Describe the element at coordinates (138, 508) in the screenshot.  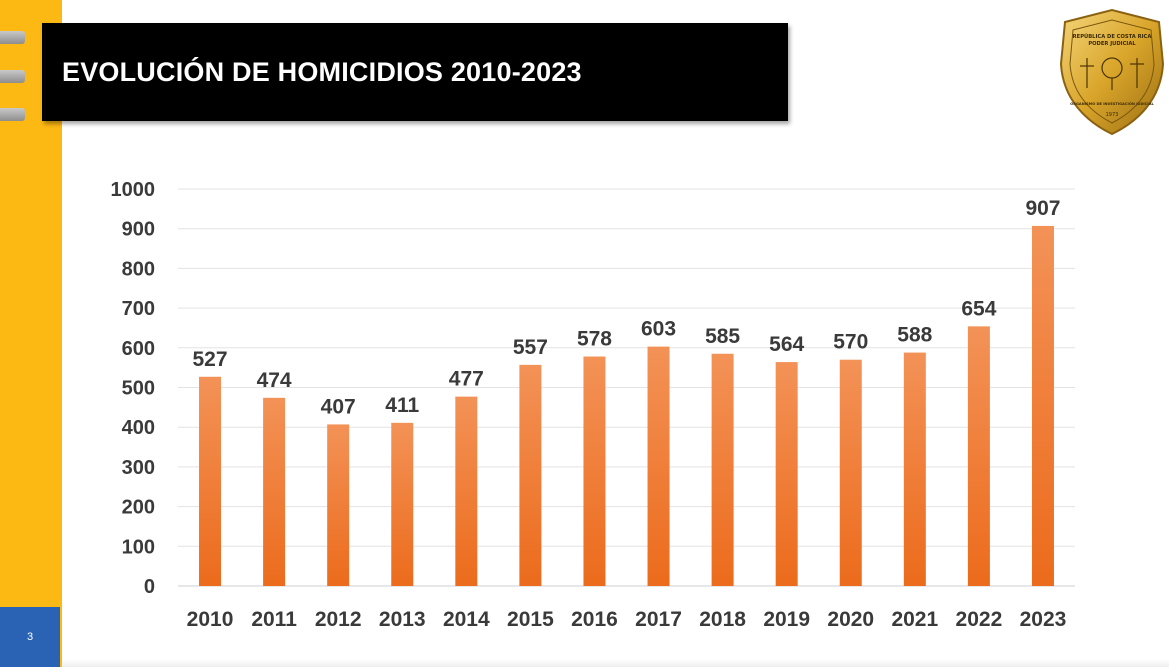
I see `y-tick-200: 200` at that location.